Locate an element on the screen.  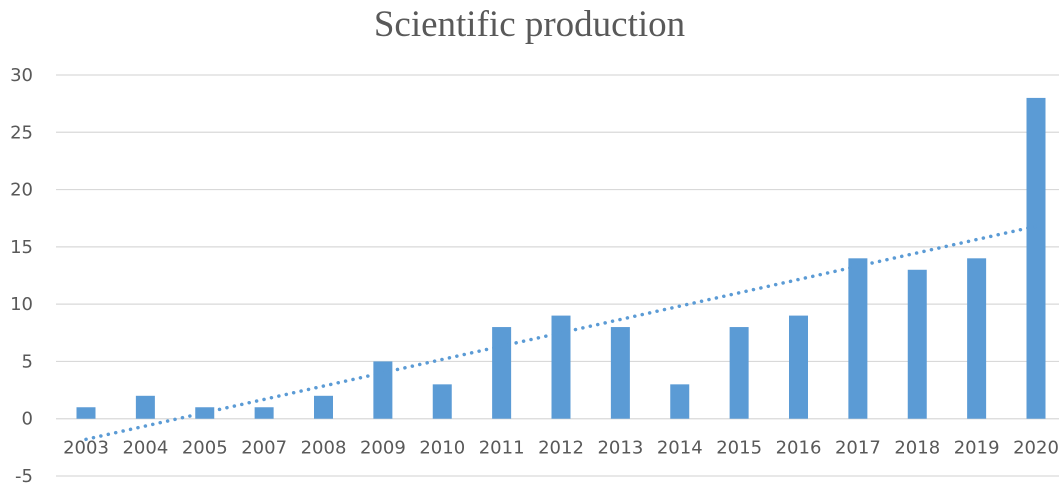
x-tick-label: 2014 is located at coordinates (680, 448).